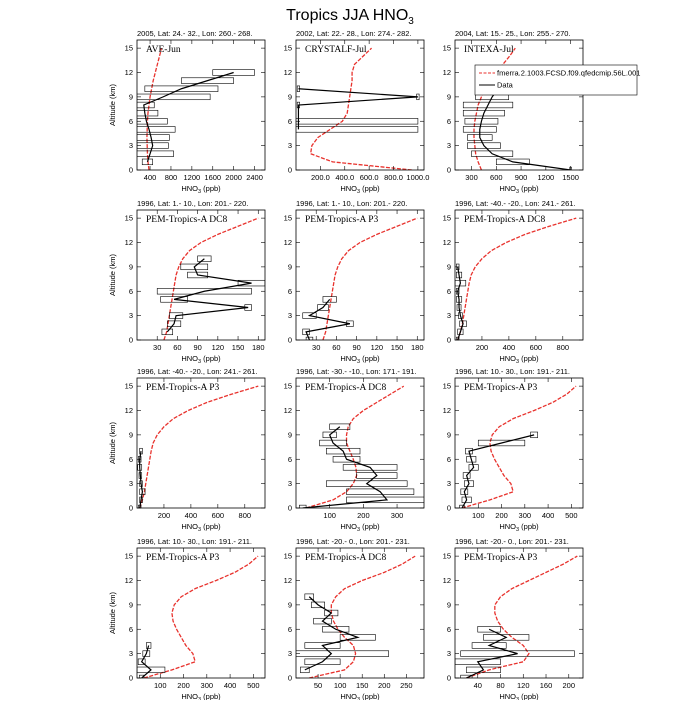 The image size is (700, 705). Describe the element at coordinates (212, 177) in the screenshot. I see `x-tick-label: 1600` at that location.